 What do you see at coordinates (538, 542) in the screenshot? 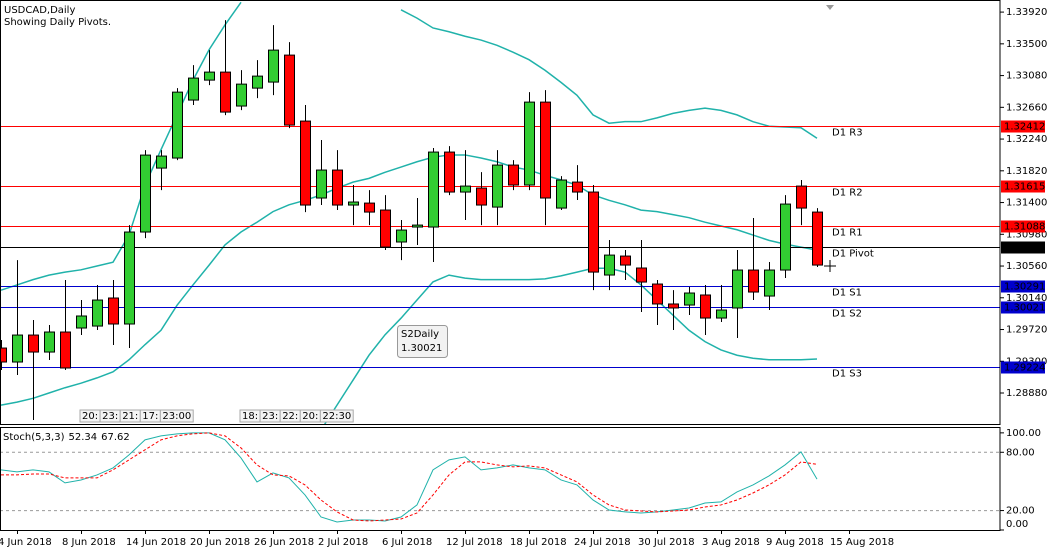
I see `x-tick-label: 18 Jul 2018` at bounding box center [538, 542].